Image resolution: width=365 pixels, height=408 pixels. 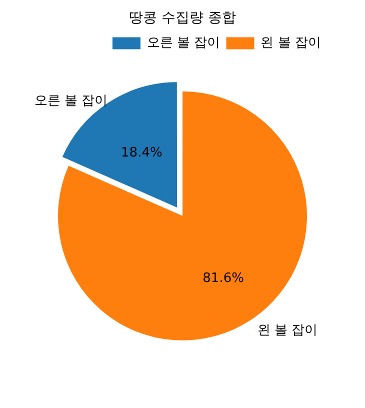 What do you see at coordinates (141, 153) in the screenshot?
I see `data-label: 18.4%` at bounding box center [141, 153].